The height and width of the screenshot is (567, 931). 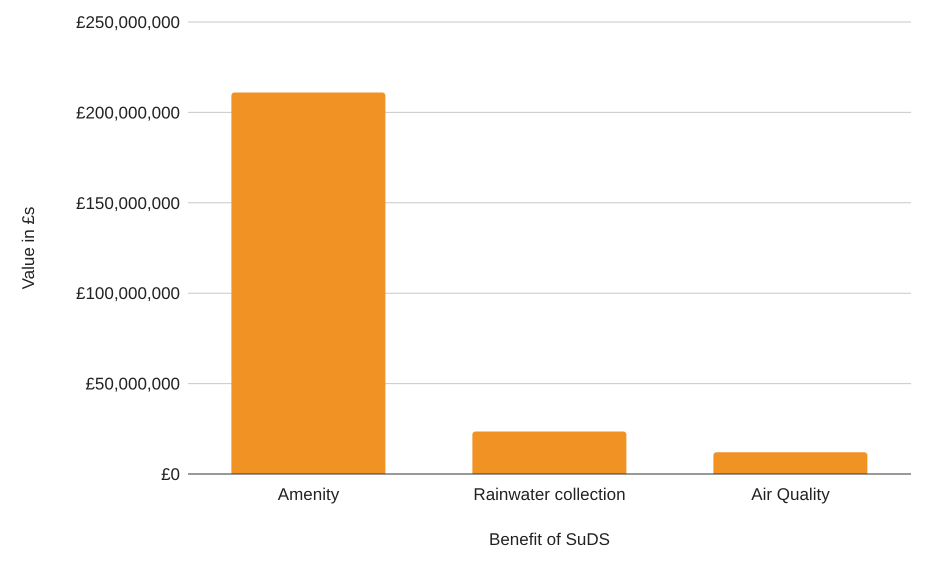 What do you see at coordinates (549, 494) in the screenshot?
I see `x-tick-label: Rainwater collection` at bounding box center [549, 494].